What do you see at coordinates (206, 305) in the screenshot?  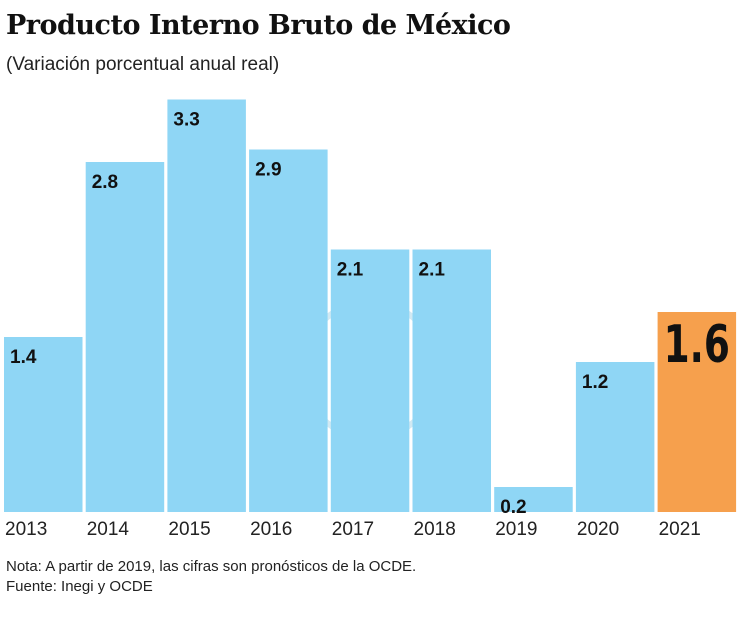 I see `bar-2015` at bounding box center [206, 305].